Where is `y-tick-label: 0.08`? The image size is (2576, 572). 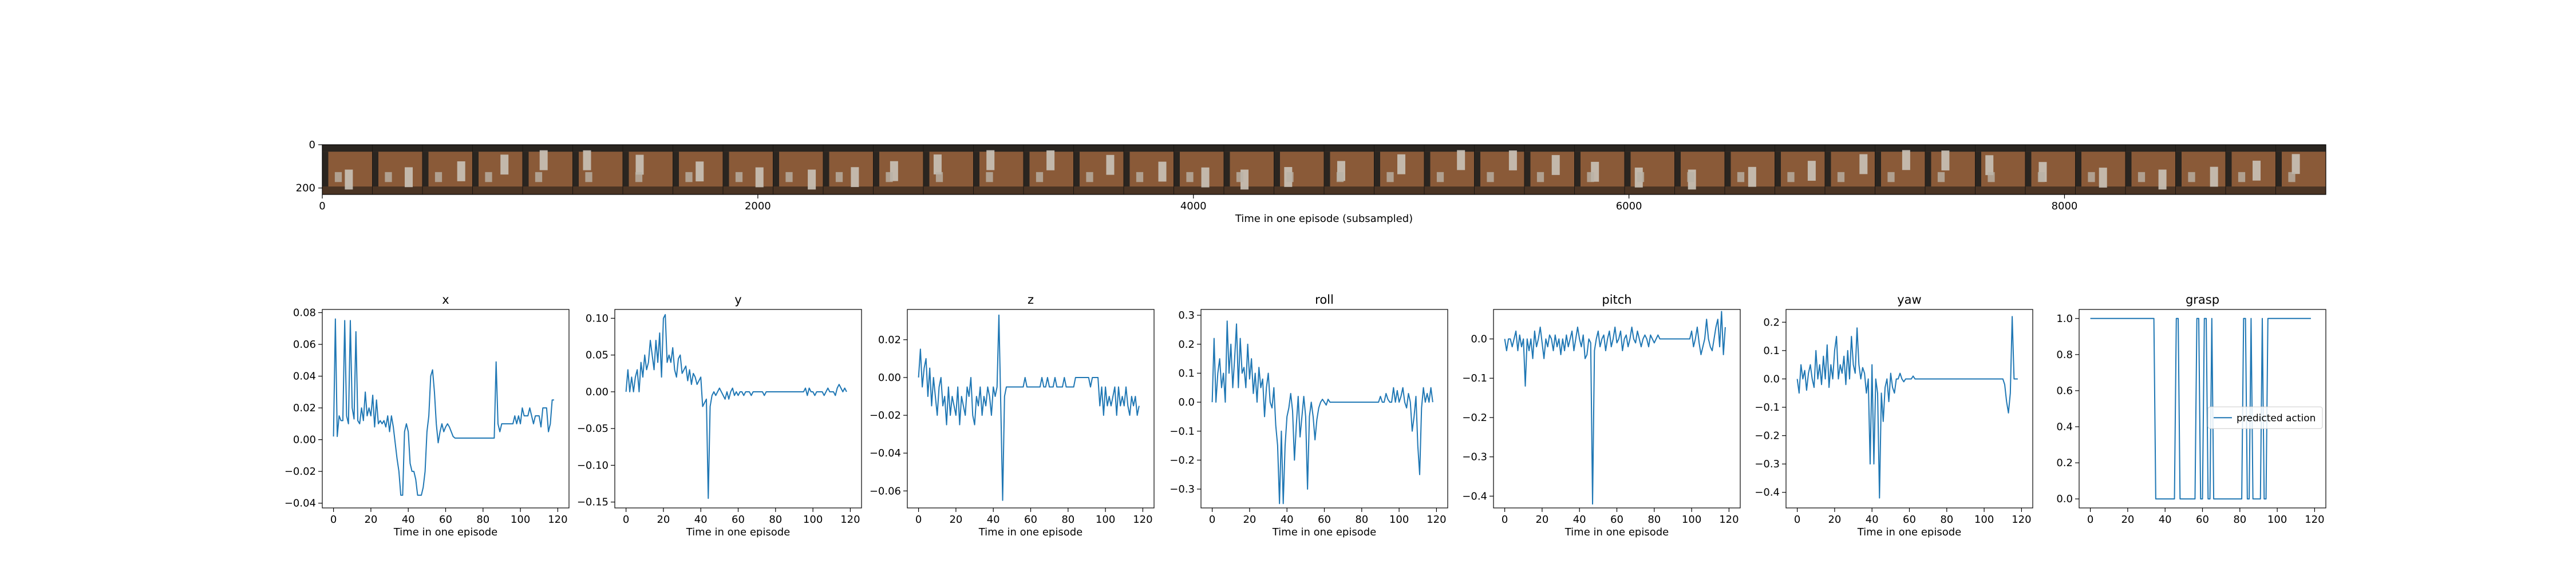 y-tick-label: 0.08 is located at coordinates (304, 313).